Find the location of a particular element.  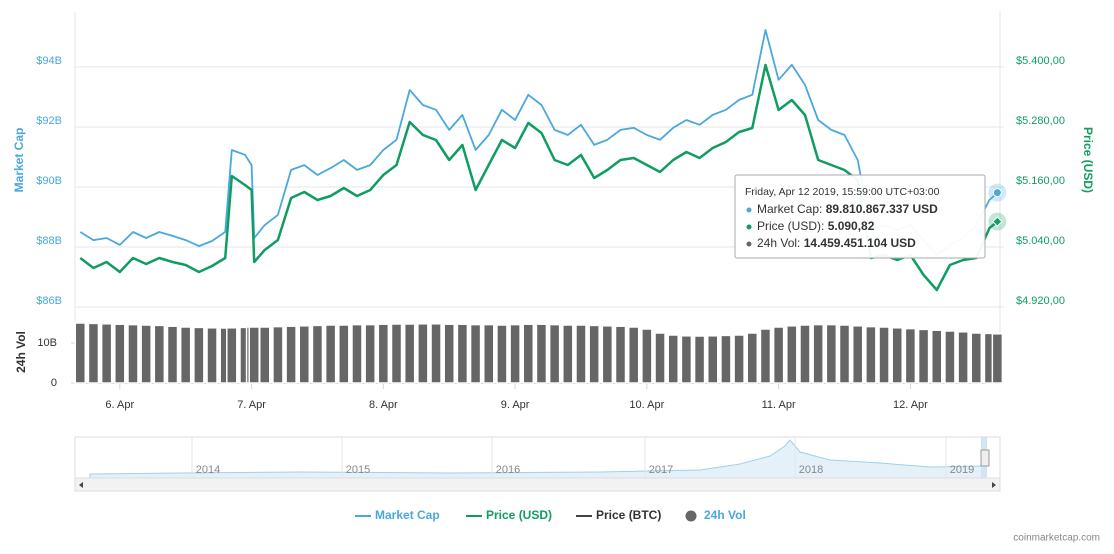

tooltip-row: Market Cap: 89.810.867.337 USD is located at coordinates (847, 209).